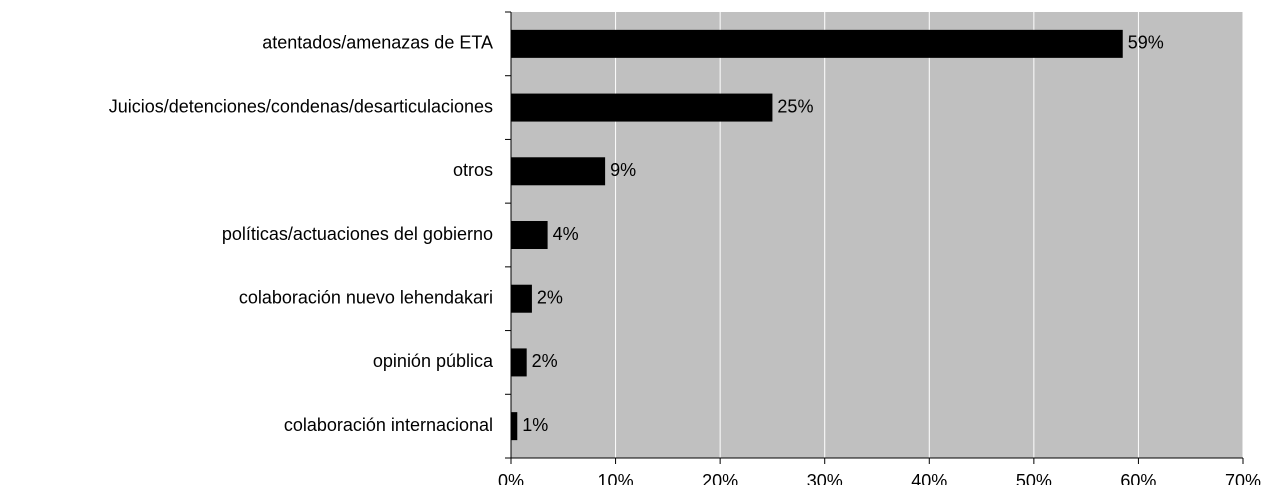  Describe the element at coordinates (366, 297) in the screenshot. I see `y-tick-label: colaboración nuevo lehendakari` at that location.